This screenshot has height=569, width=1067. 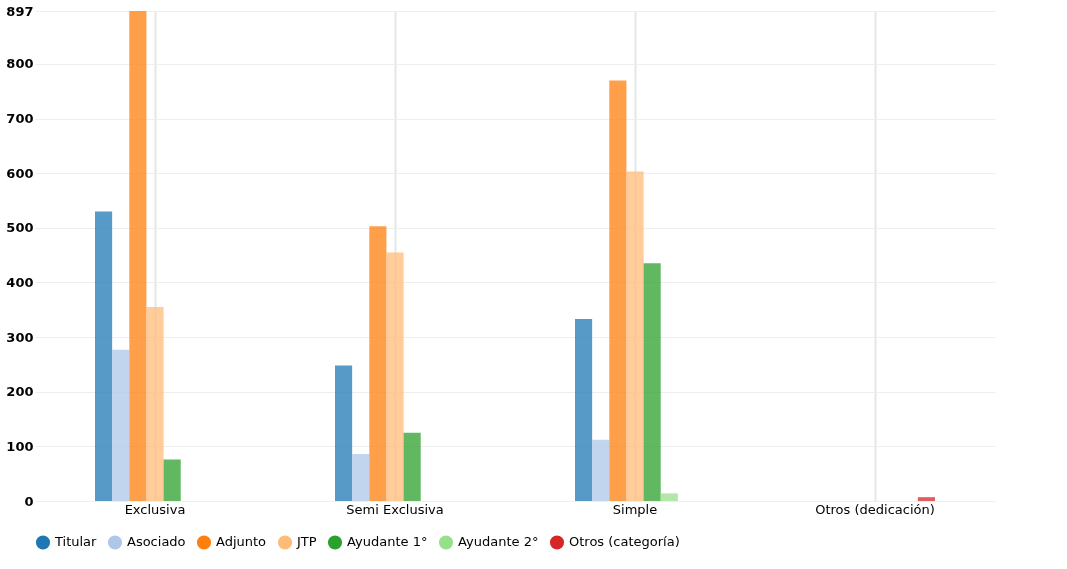 I want to click on y-tick-label: 600, so click(x=20, y=173).